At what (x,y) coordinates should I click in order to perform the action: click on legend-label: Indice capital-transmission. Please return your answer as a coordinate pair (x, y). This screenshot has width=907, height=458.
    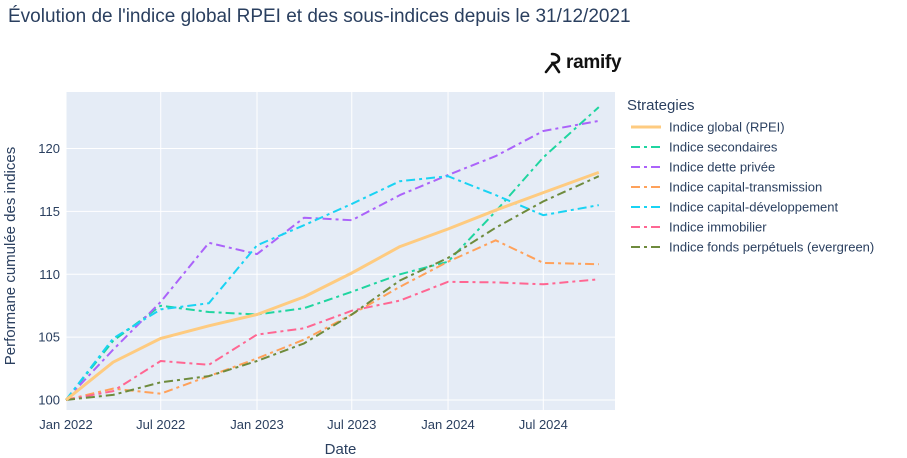
    Looking at the image, I should click on (745, 187).